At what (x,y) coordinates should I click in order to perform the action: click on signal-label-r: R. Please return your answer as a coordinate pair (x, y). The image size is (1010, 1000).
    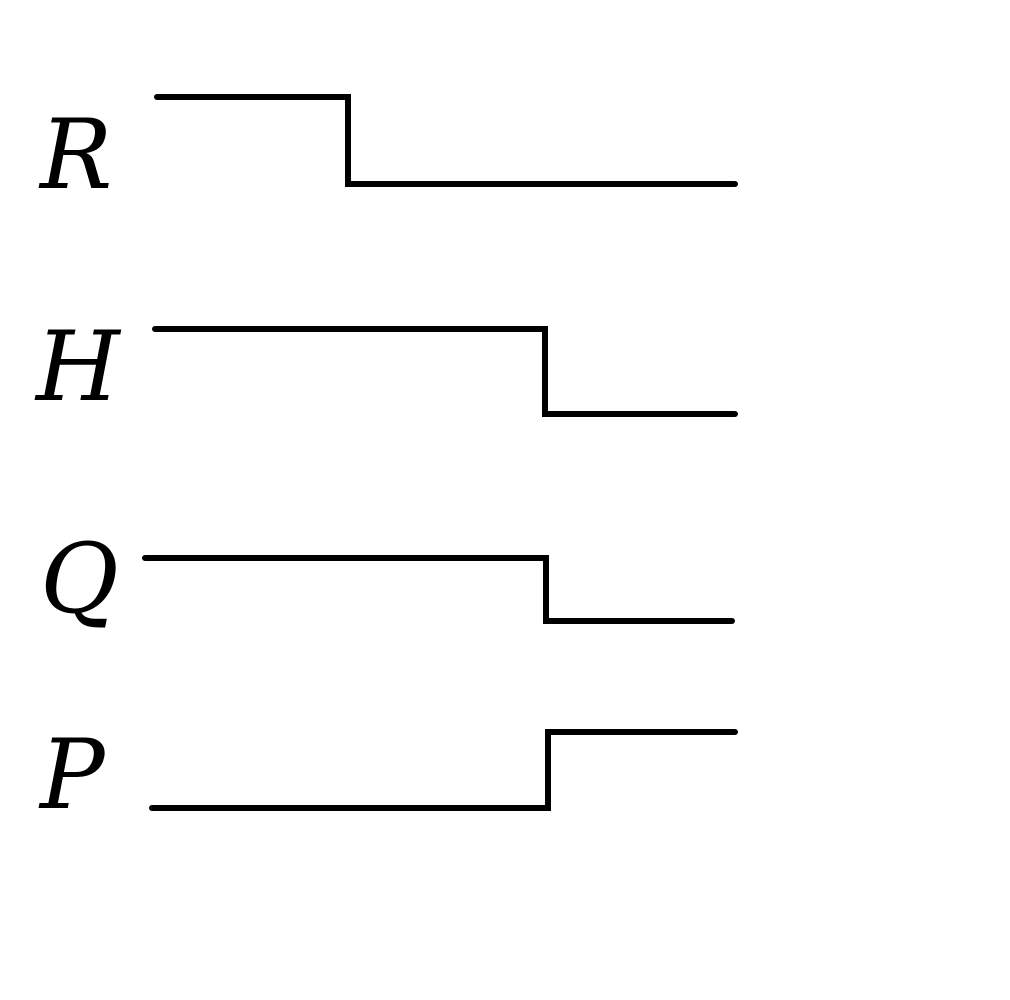
    Looking at the image, I should click on (75, 155).